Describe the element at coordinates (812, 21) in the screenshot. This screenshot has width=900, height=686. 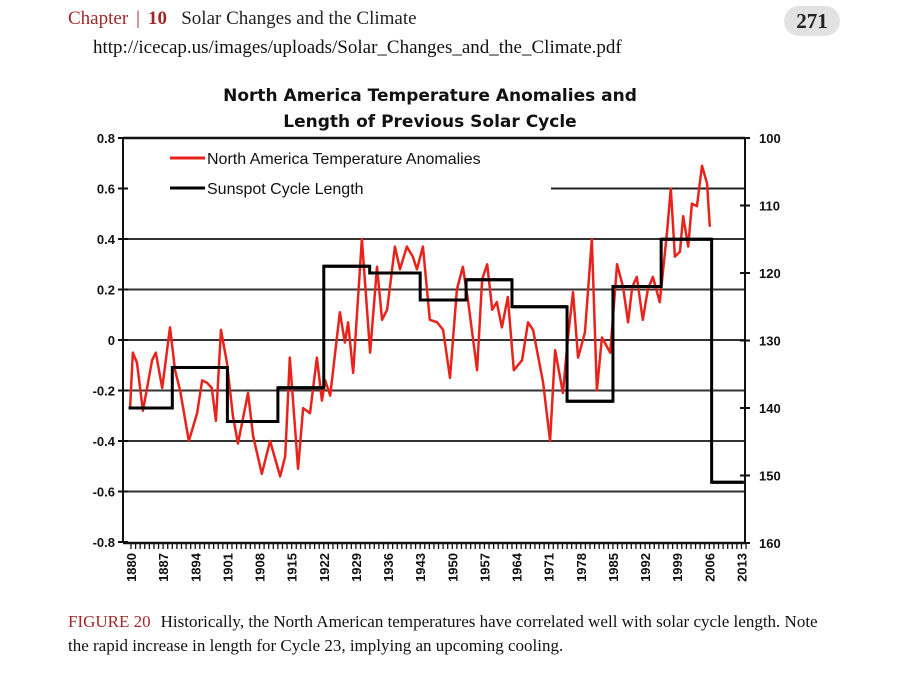
I see `page-number: 271` at that location.